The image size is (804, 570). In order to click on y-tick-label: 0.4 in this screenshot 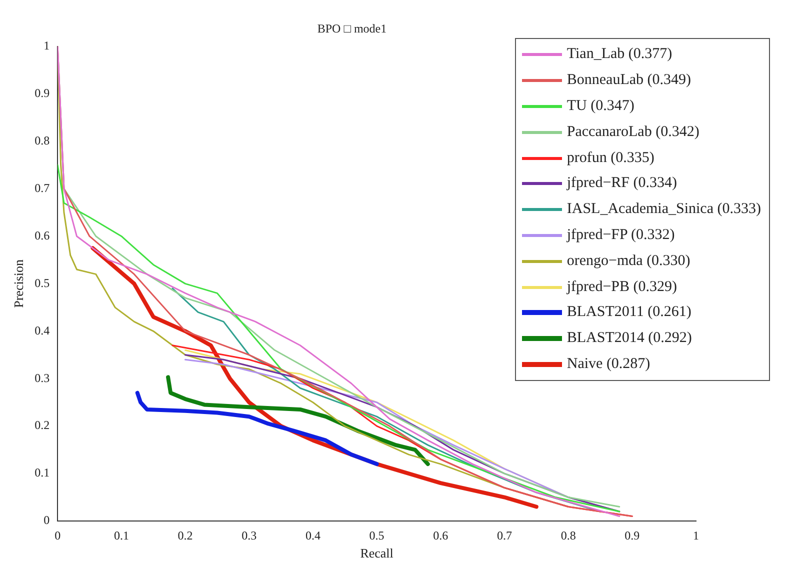, I will do `click(42, 330)`.